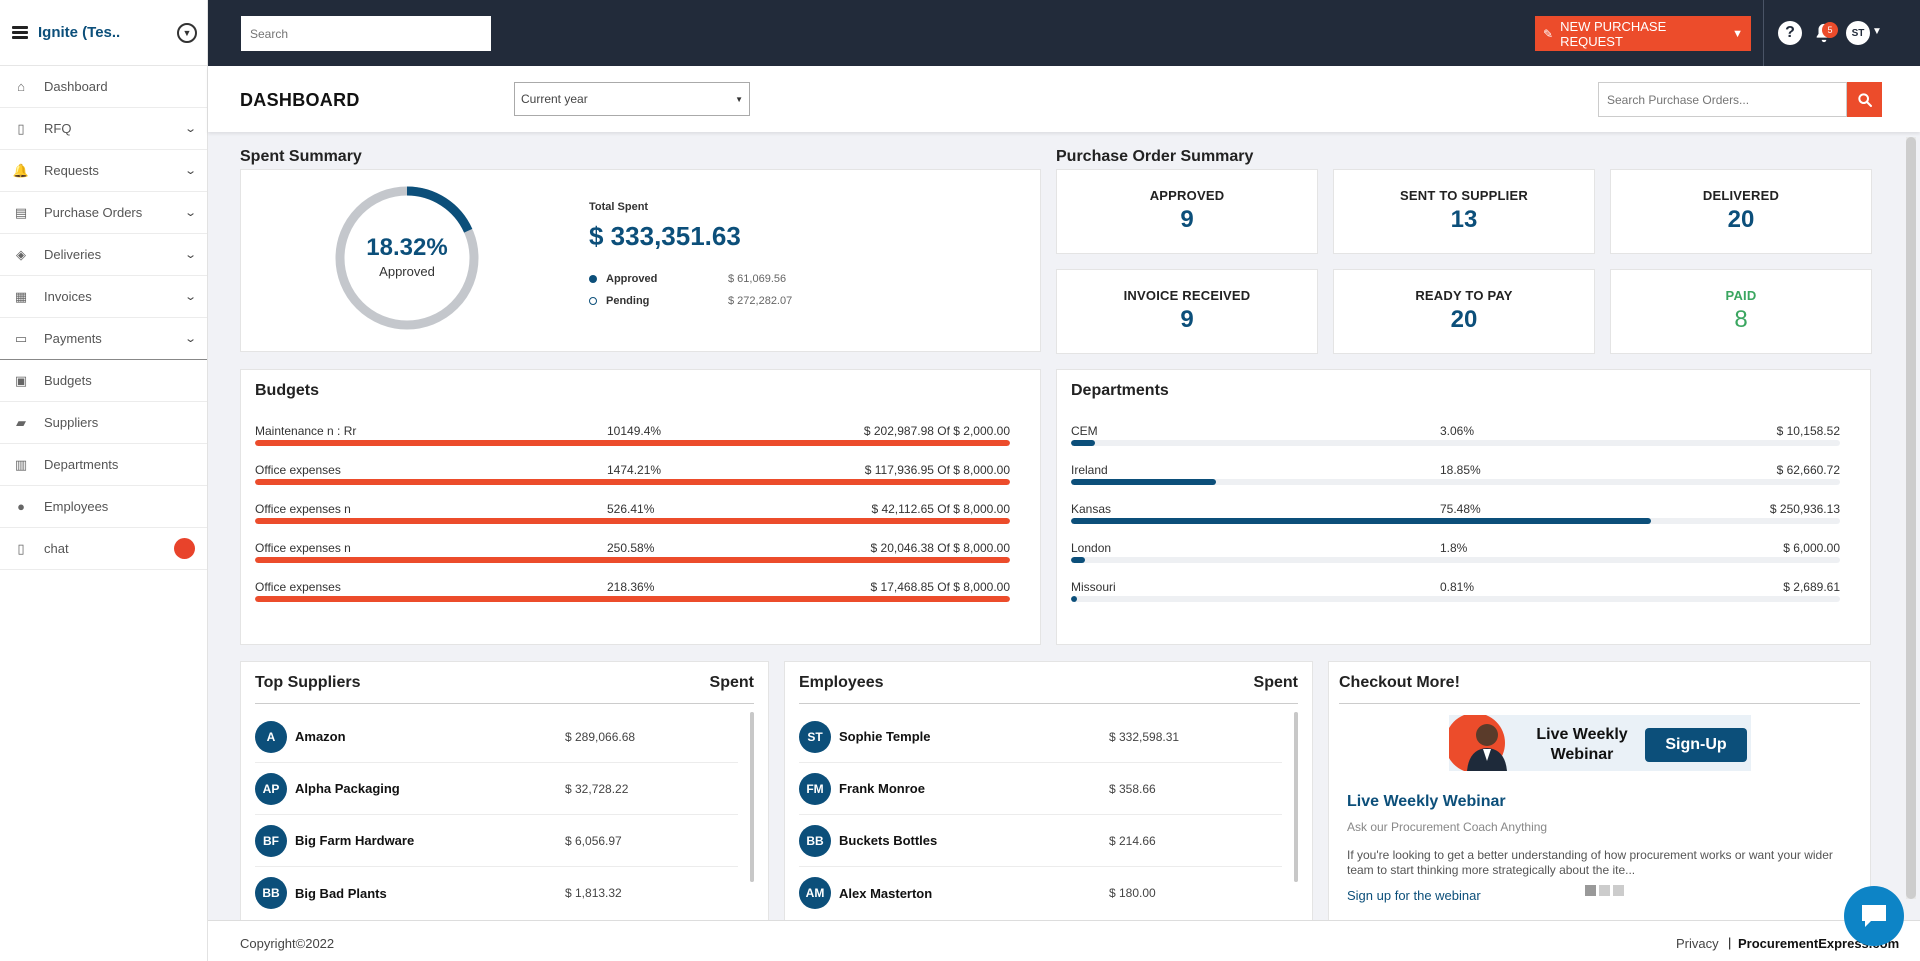 This screenshot has height=961, width=1920. What do you see at coordinates (815, 893) in the screenshot?
I see `avatar: AM` at bounding box center [815, 893].